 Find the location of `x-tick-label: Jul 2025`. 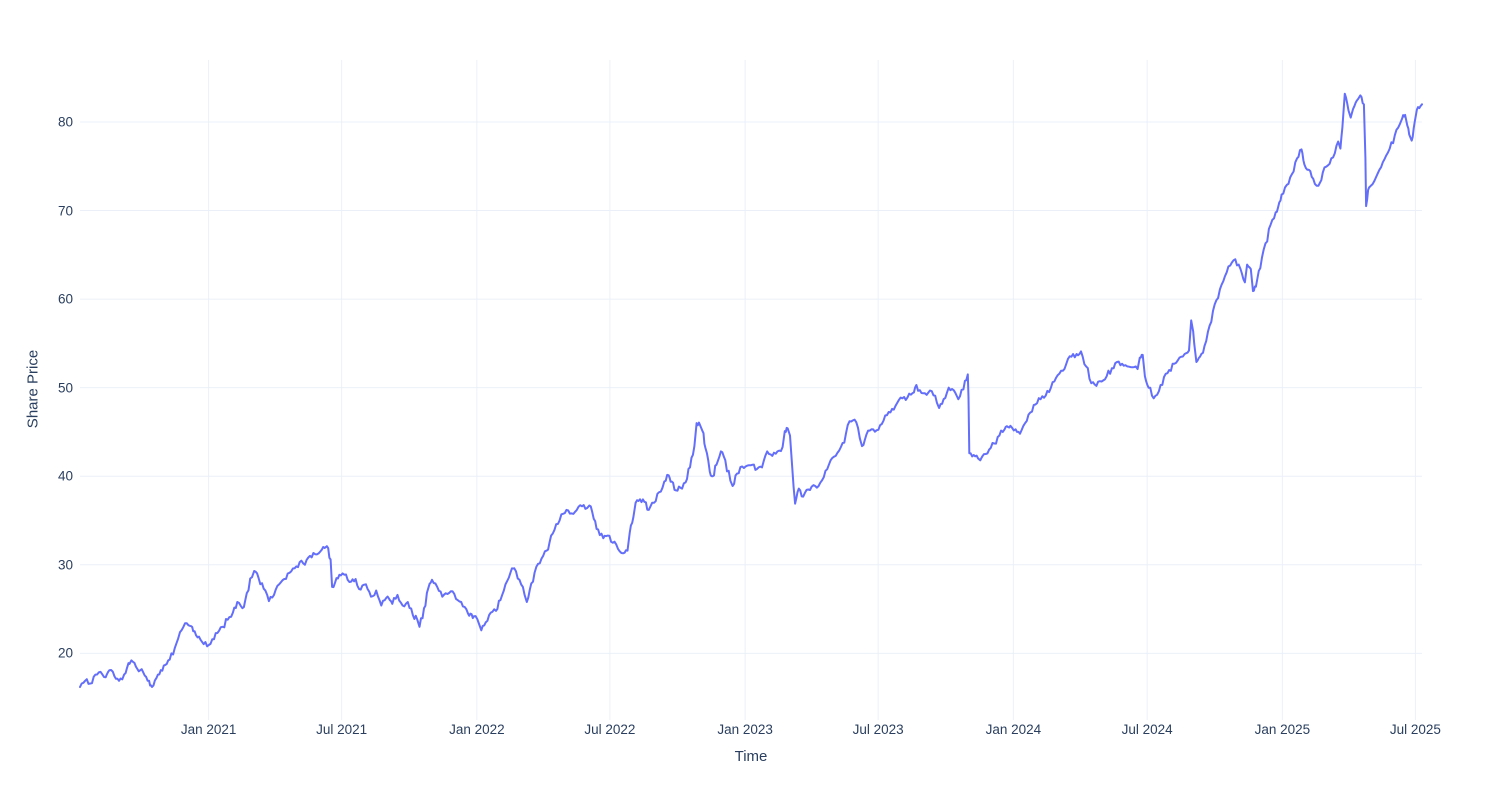

x-tick-label: Jul 2025 is located at coordinates (1415, 729).